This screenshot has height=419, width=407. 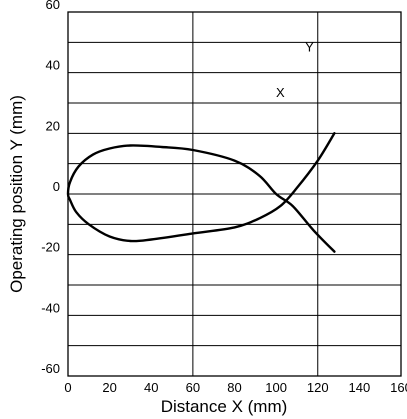 I want to click on x-tick-label: 160, so click(x=398, y=387).